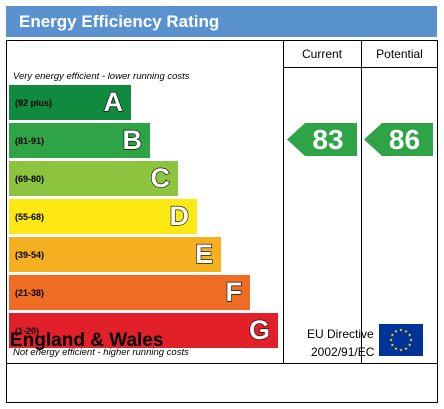 The height and width of the screenshot is (409, 444). What do you see at coordinates (179, 215) in the screenshot?
I see `band-letter: D` at bounding box center [179, 215].